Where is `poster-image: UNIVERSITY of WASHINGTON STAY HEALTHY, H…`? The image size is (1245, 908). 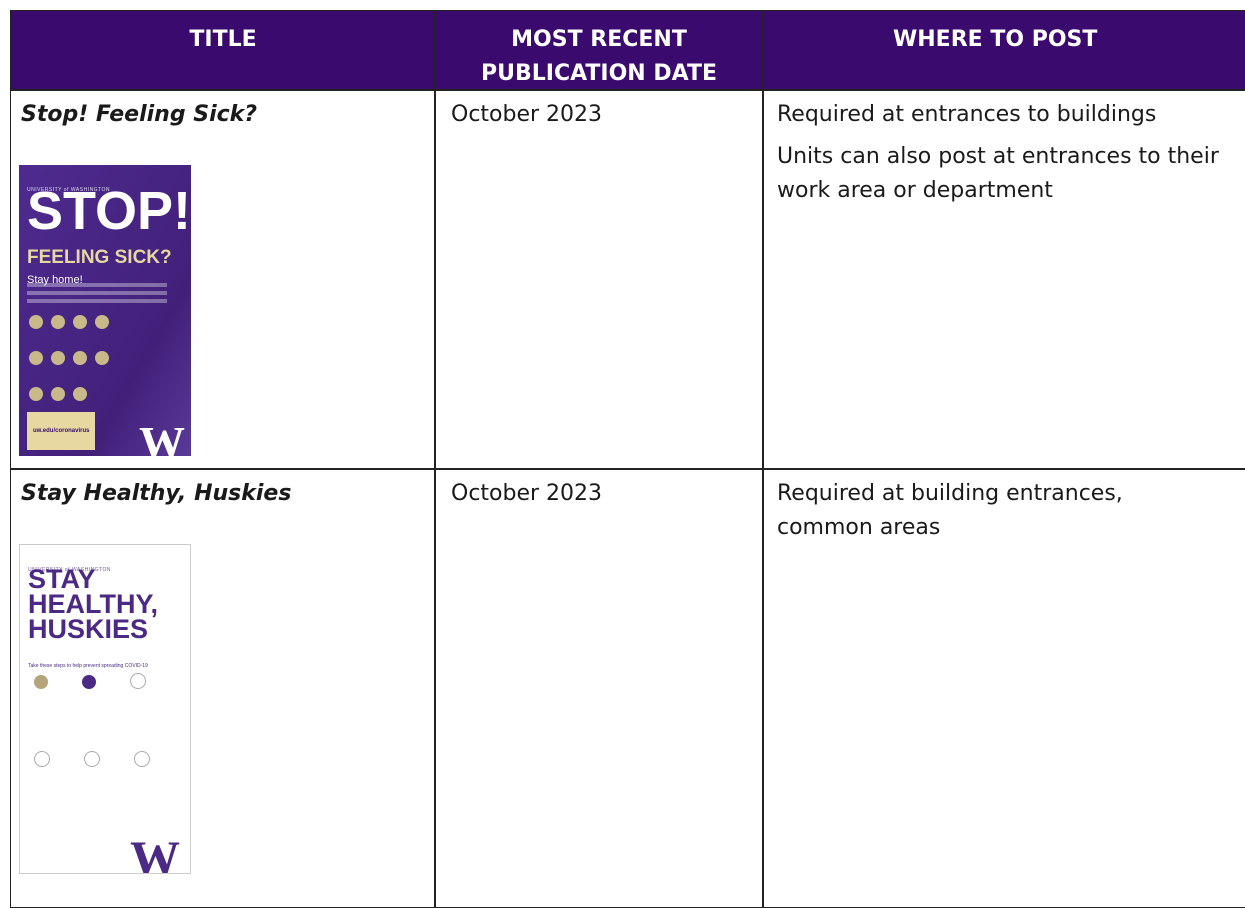
poster-image: UNIVERSITY of WASHINGTON STAY HEALTHY, H… is located at coordinates (105, 709).